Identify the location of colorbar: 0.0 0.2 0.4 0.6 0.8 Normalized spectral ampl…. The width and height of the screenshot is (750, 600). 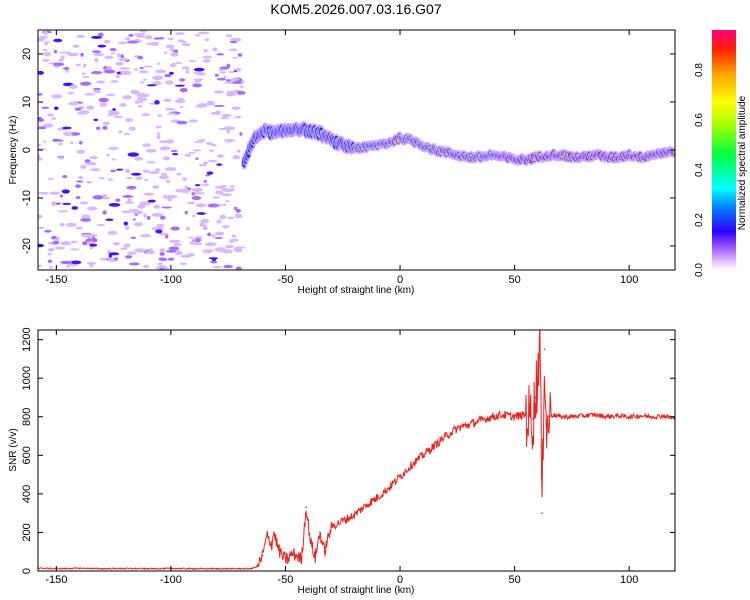
(721, 153).